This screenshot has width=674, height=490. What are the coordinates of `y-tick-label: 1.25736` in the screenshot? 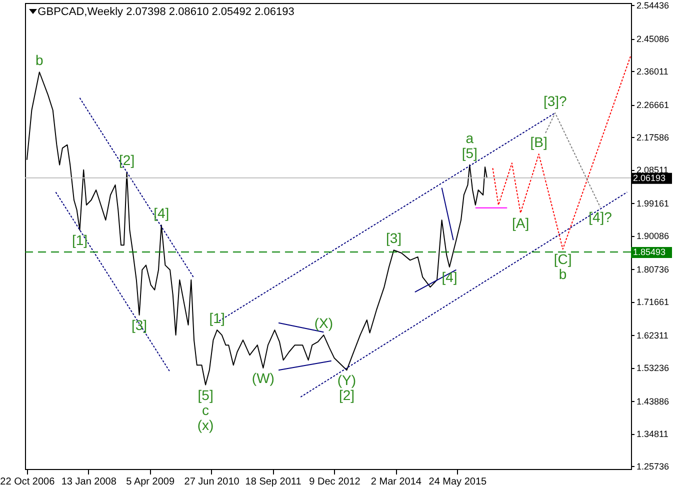 It's located at (653, 467).